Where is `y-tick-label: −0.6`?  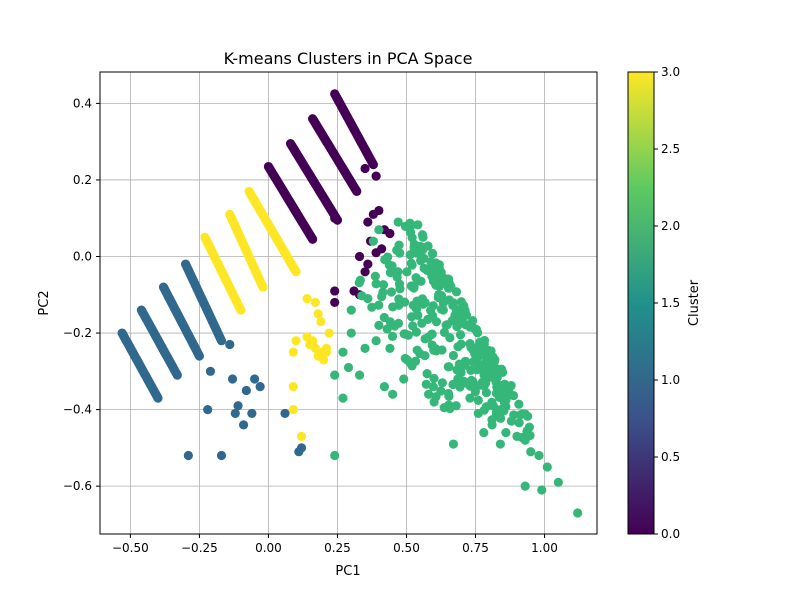 y-tick-label: −0.6 is located at coordinates (77, 486).